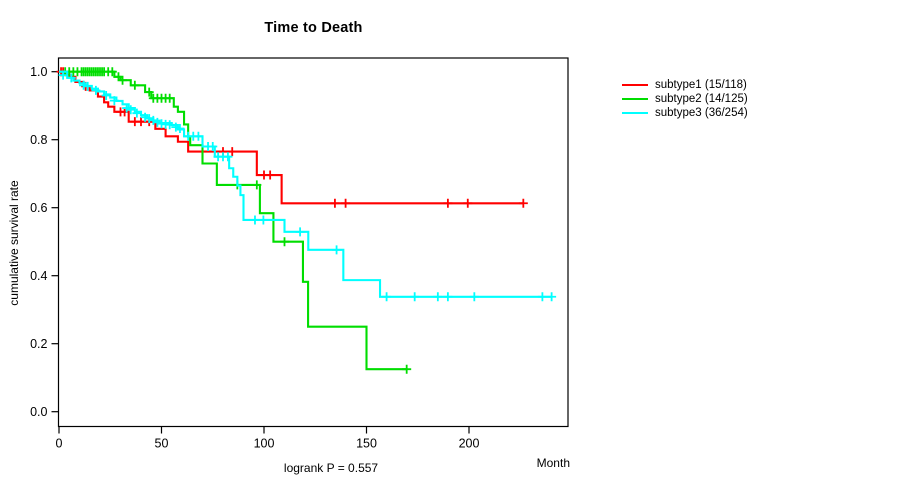 The width and height of the screenshot is (900, 500). I want to click on legend-label-subtype1: subtype1 (15/118), so click(701, 85).